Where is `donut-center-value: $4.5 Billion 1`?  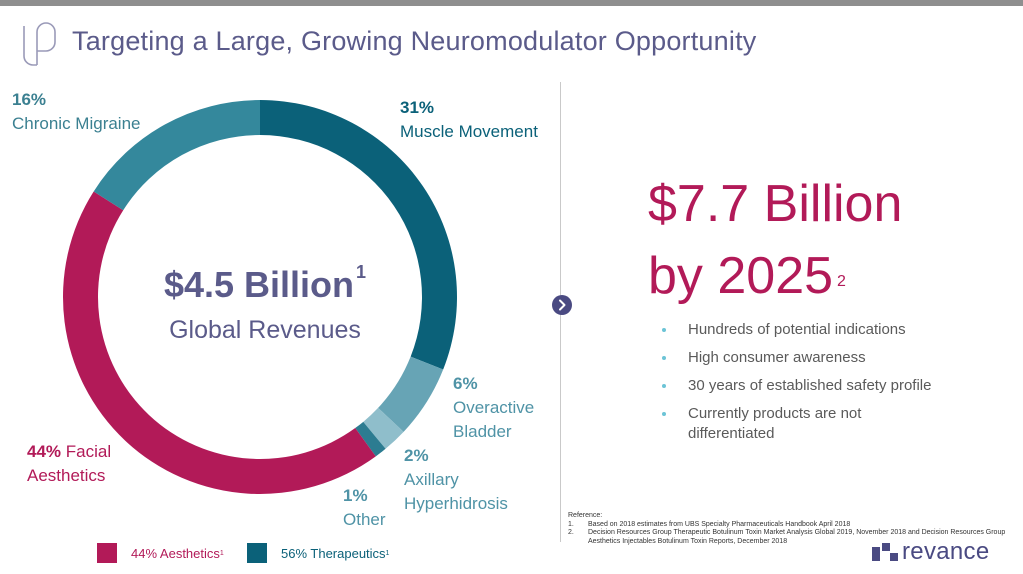 donut-center-value: $4.5 Billion 1 is located at coordinates (265, 284).